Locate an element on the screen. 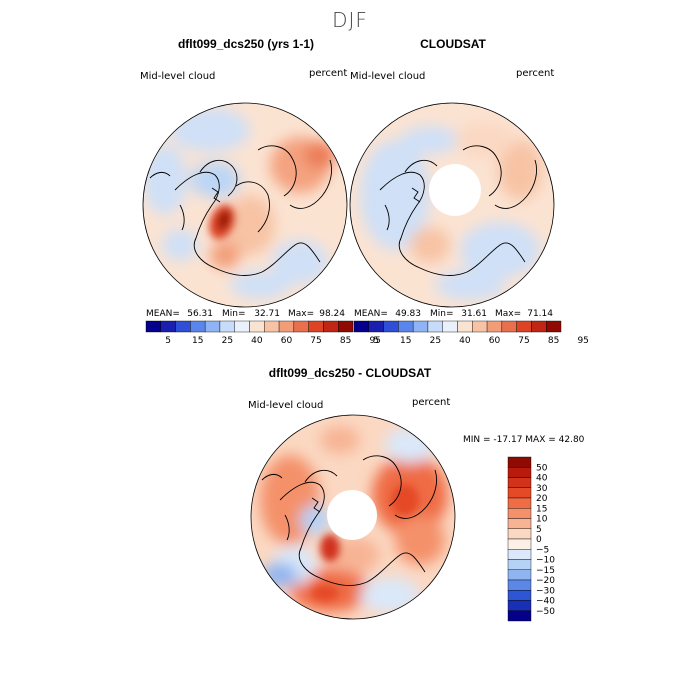 The height and width of the screenshot is (700, 700). panel-model-mean-label: MEAN= is located at coordinates (163, 314).